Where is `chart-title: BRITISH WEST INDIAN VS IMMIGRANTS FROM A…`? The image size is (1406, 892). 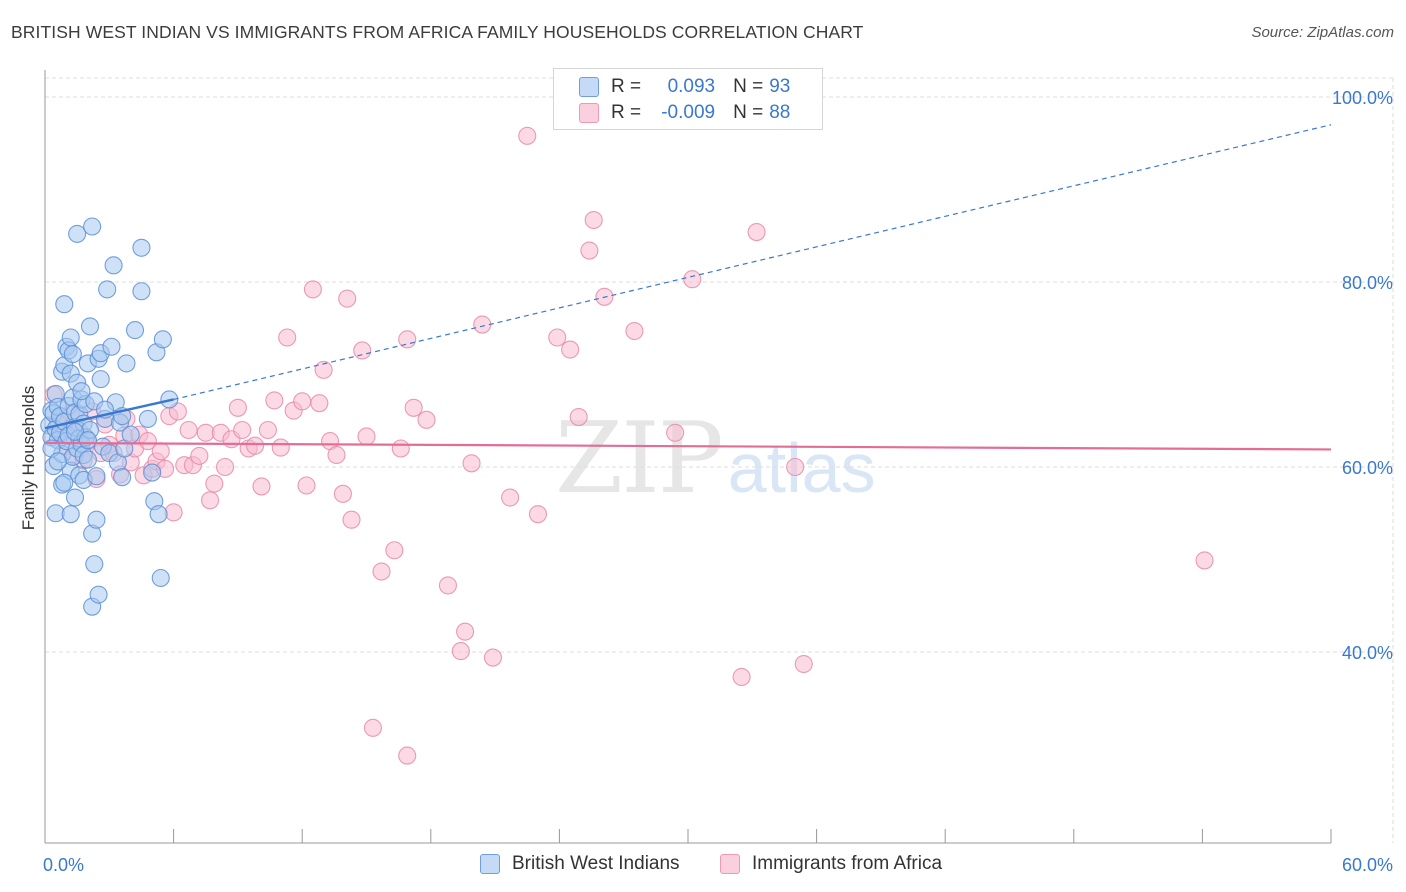 chart-title: BRITISH WEST INDIAN VS IMMIGRANTS FROM A… is located at coordinates (437, 32).